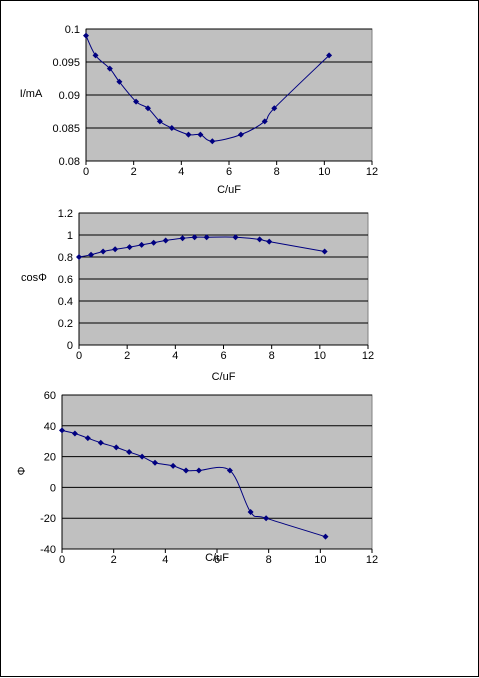  Describe the element at coordinates (69, 96) in the screenshot. I see `y-tick-label: 0.09` at that location.